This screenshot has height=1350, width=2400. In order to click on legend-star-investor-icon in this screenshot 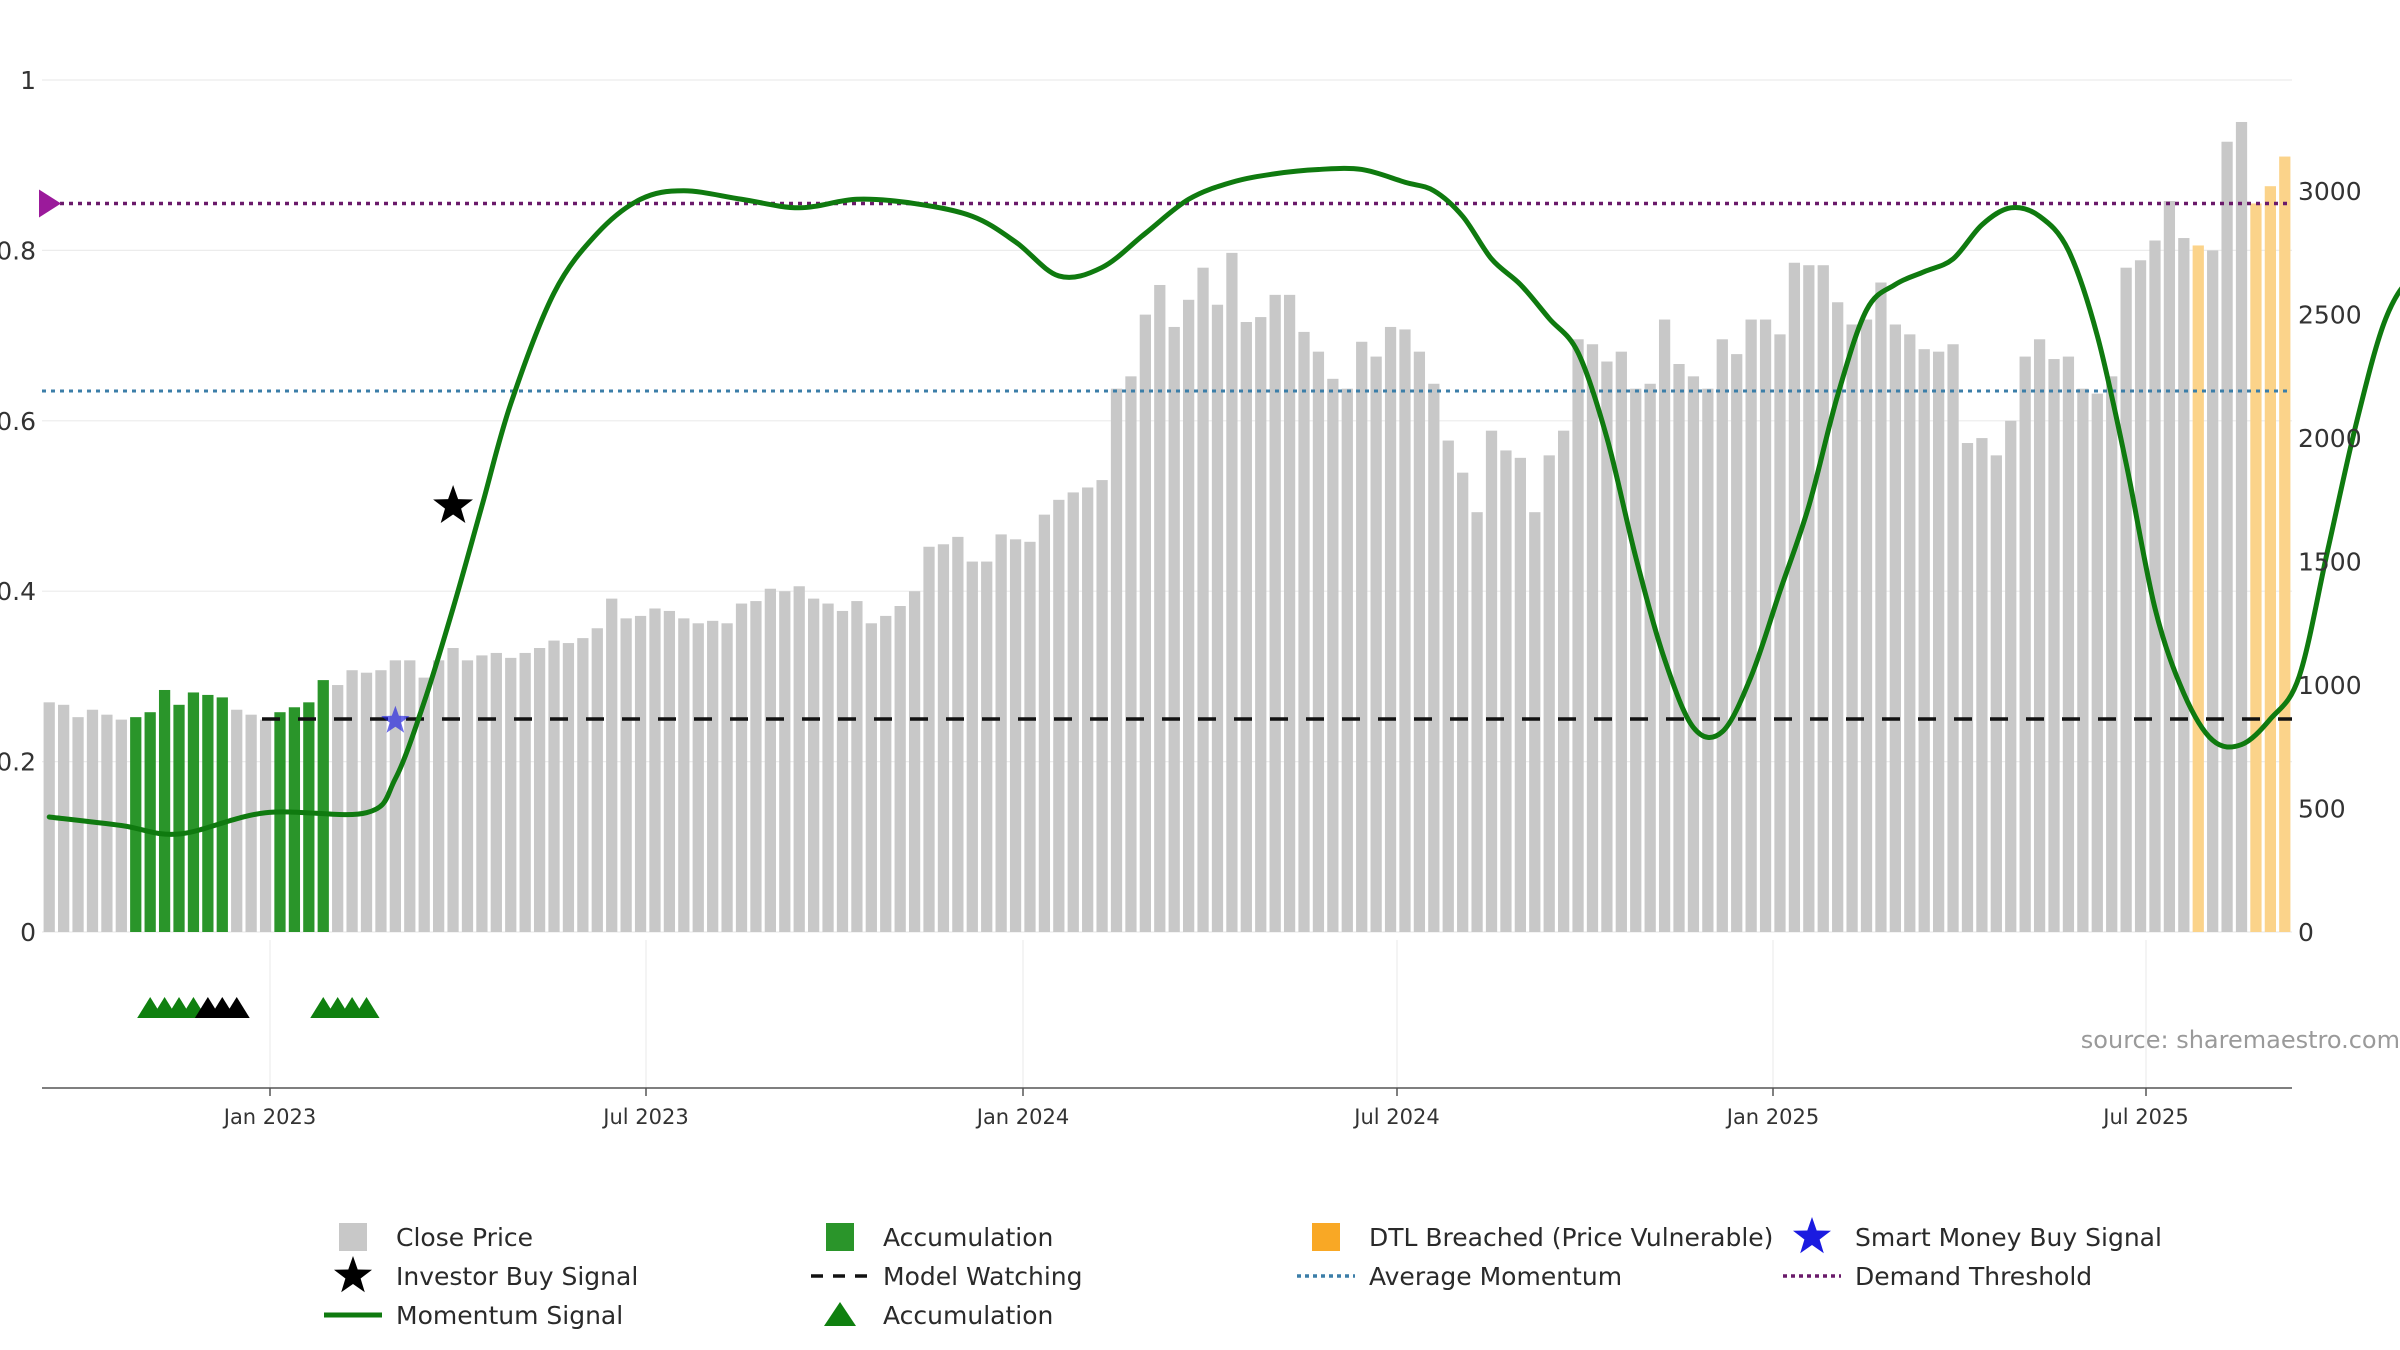, I will do `click(353, 1274)`.